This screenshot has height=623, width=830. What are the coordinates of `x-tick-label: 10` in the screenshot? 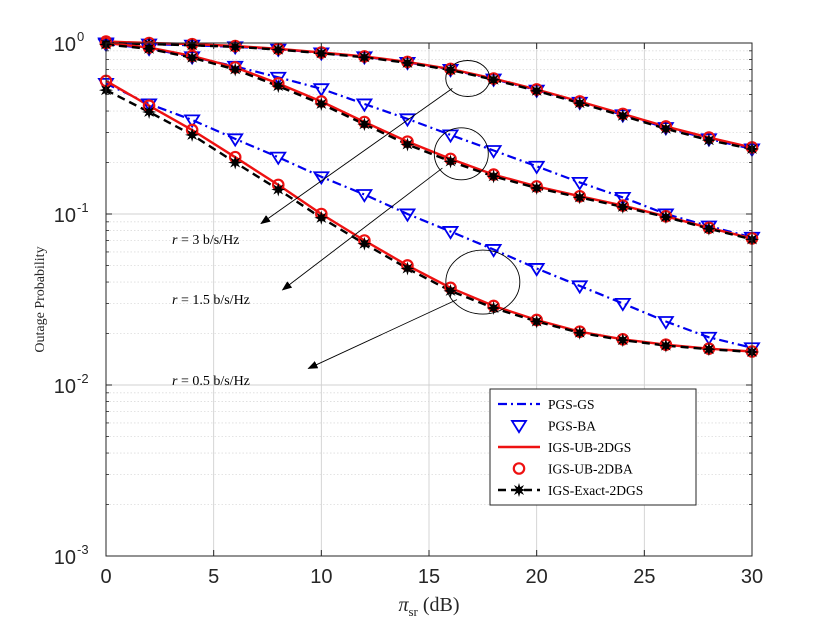 It's located at (321, 577).